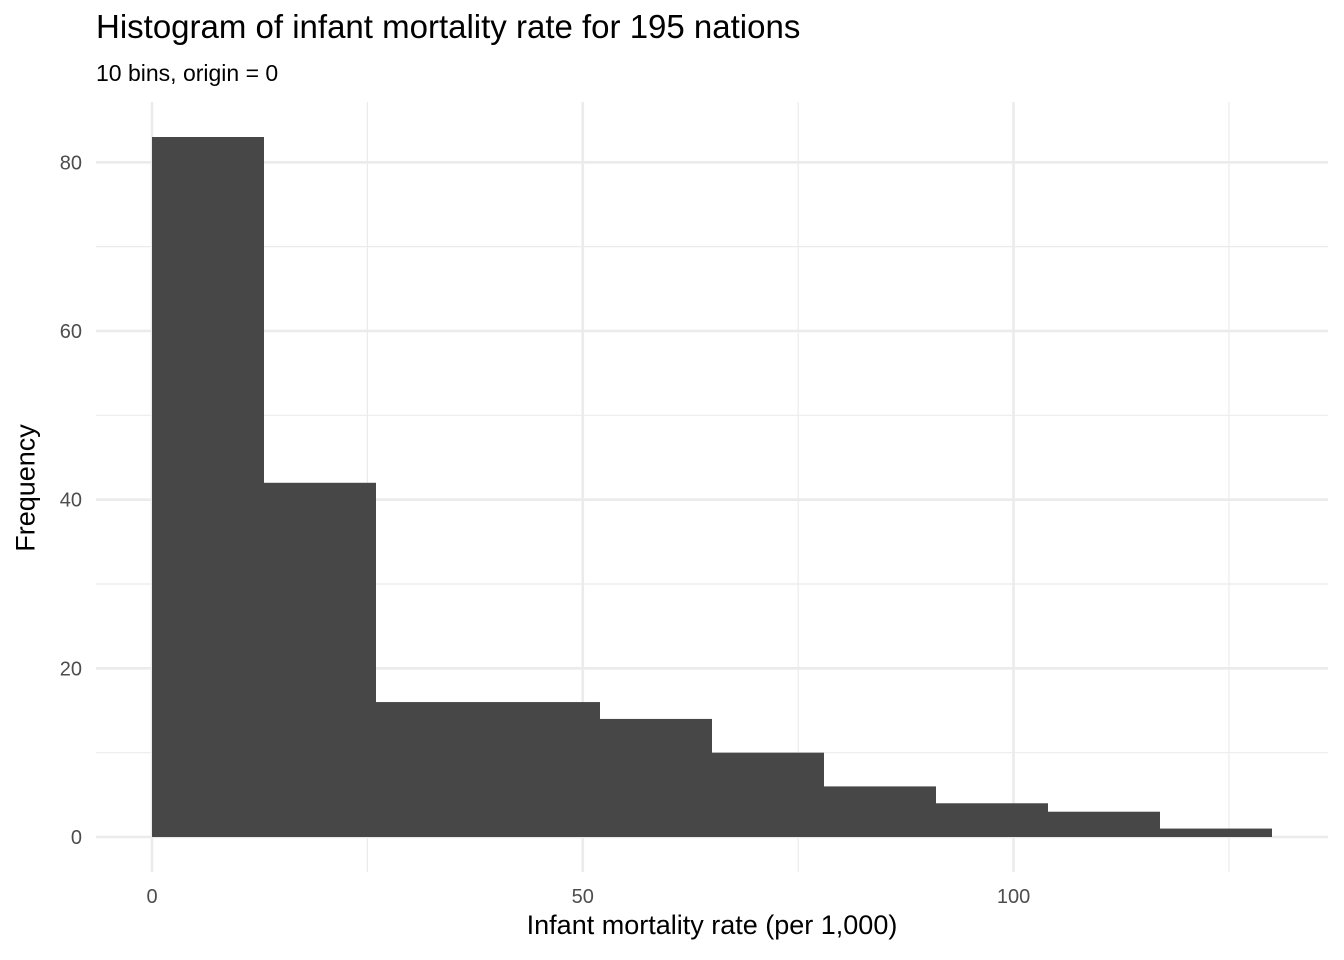 The height and width of the screenshot is (960, 1344). I want to click on x-tick-label: 100, so click(1013, 897).